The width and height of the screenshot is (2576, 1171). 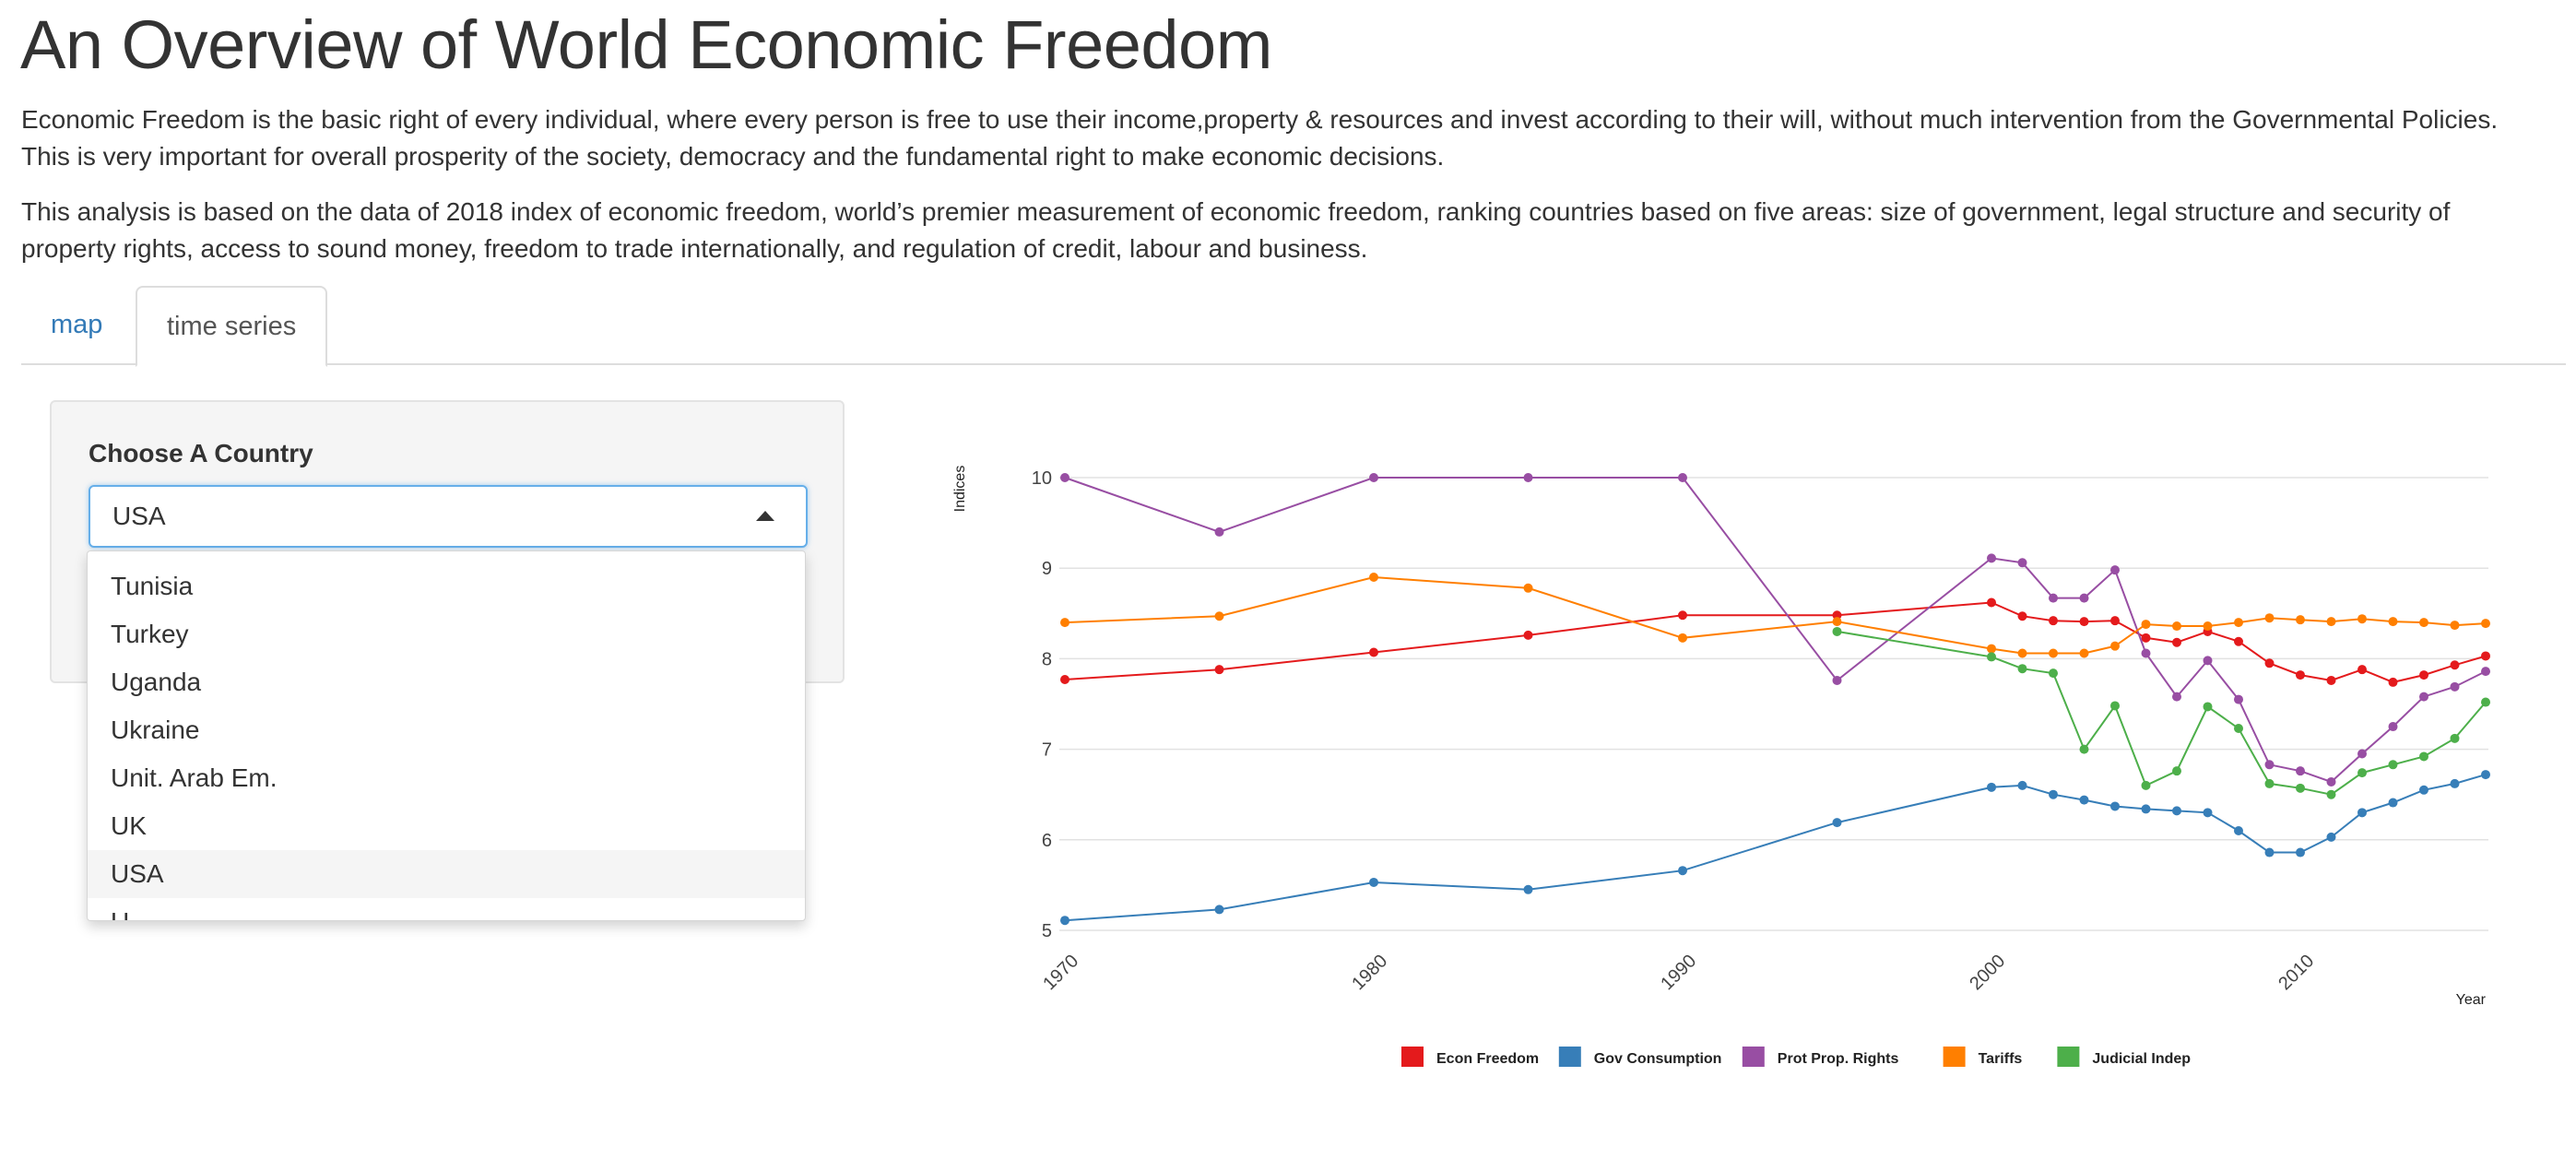 I want to click on y-tick-label: 9, so click(x=1047, y=569).